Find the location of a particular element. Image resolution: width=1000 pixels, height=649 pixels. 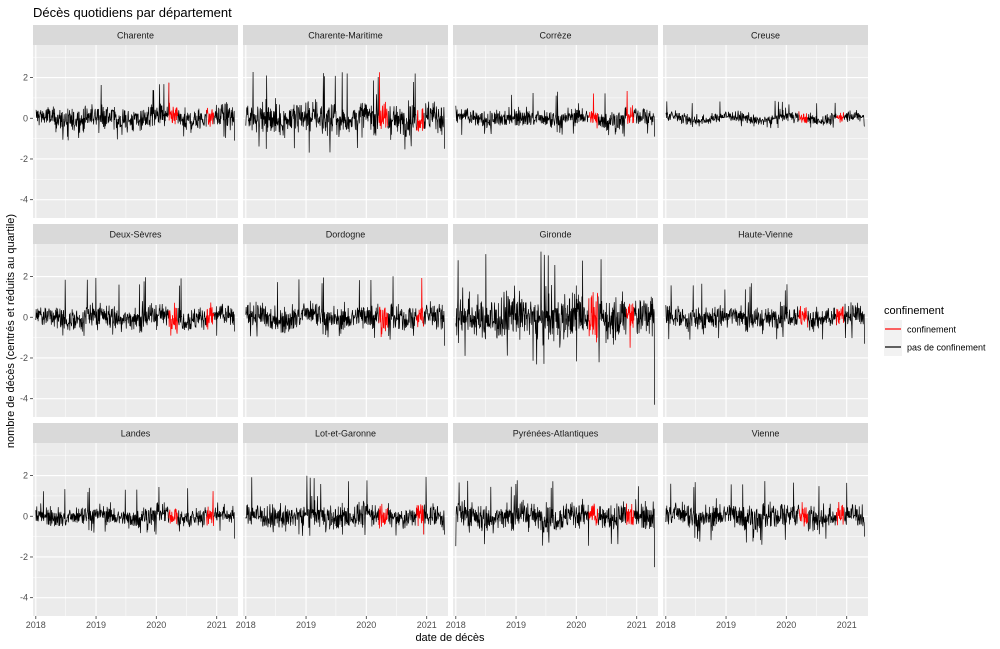

facet-strip-label: Vienne is located at coordinates (766, 434).